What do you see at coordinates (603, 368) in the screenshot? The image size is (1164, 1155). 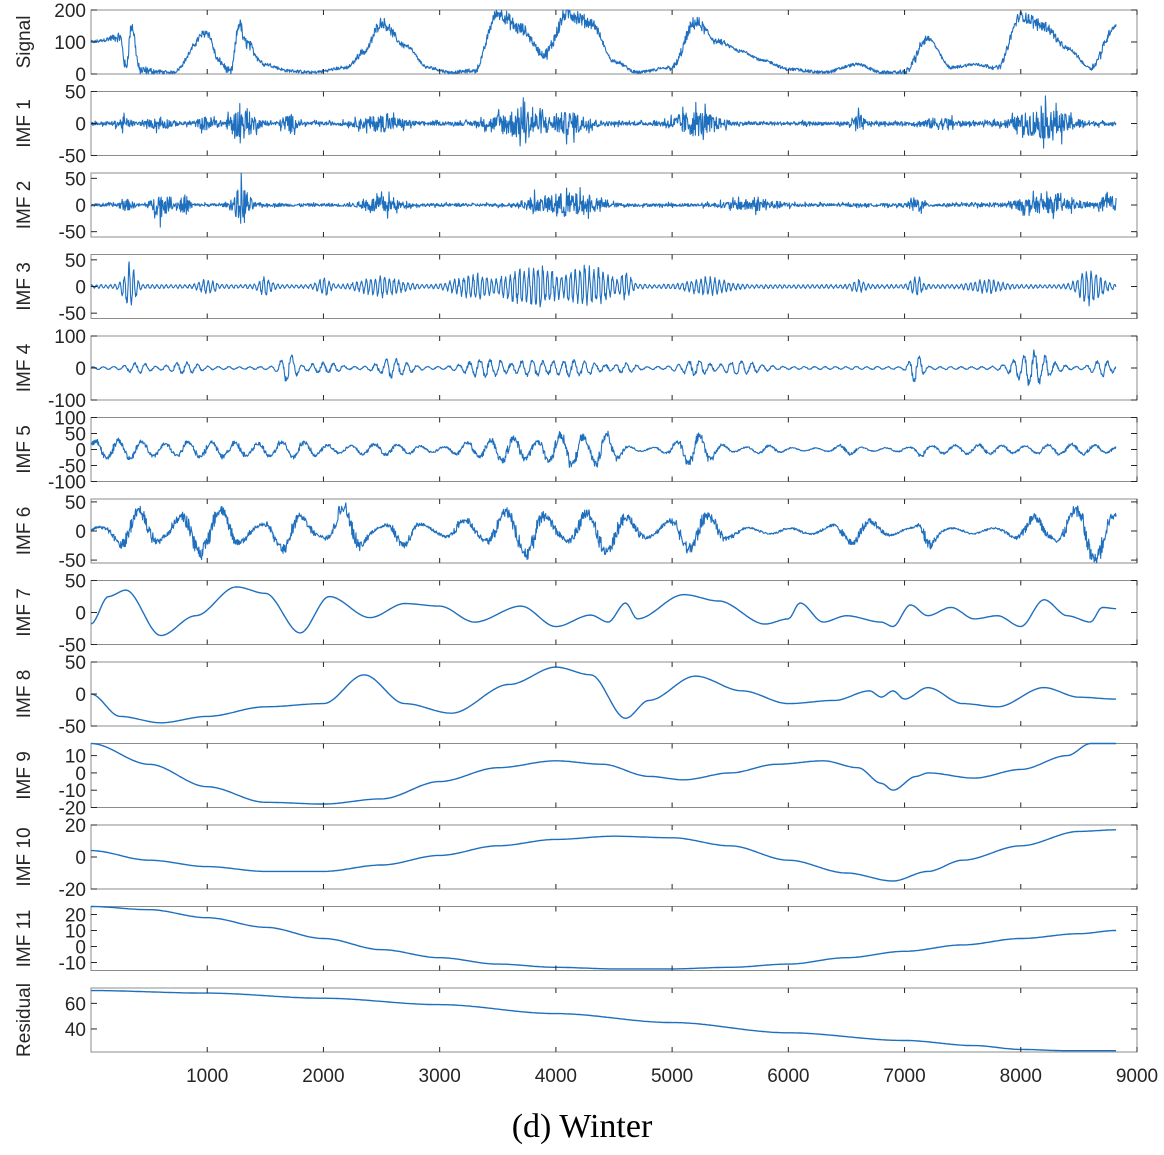 I see `imf-4-series-line` at bounding box center [603, 368].